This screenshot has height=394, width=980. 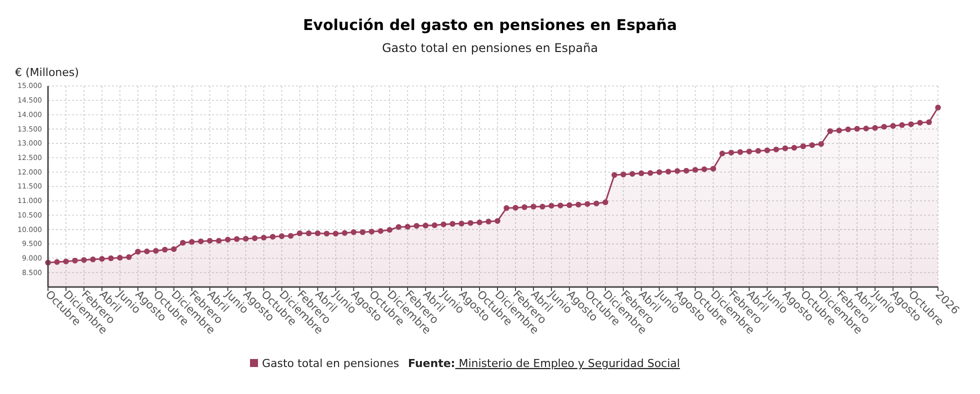 What do you see at coordinates (331, 363) in the screenshot?
I see `legend-label: Gasto total en pensiones` at bounding box center [331, 363].